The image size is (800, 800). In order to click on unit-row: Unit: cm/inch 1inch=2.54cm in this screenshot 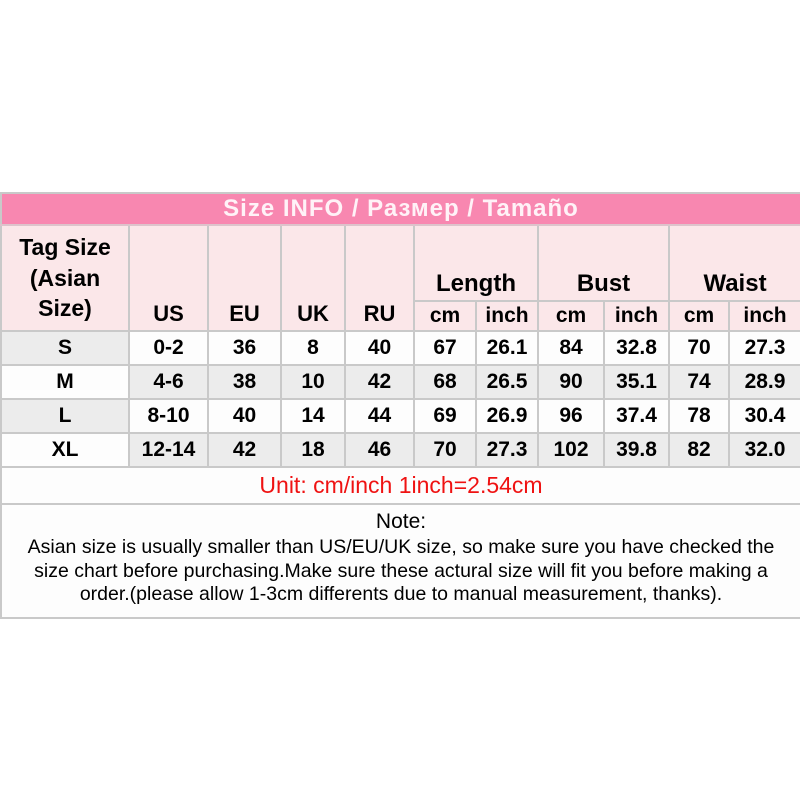, I will do `click(400, 485)`.